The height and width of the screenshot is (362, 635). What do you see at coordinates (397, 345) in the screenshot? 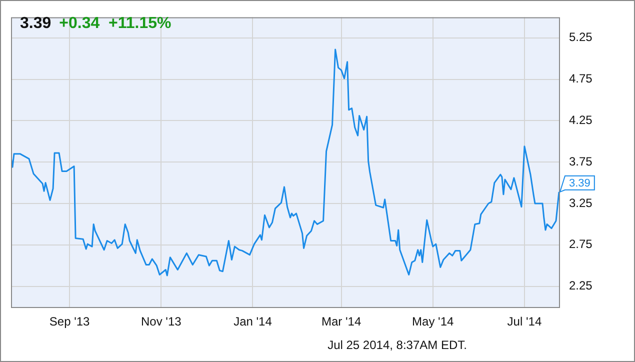
I see `text: Jul 25 2014, 8:37AM EDT.` at bounding box center [397, 345].